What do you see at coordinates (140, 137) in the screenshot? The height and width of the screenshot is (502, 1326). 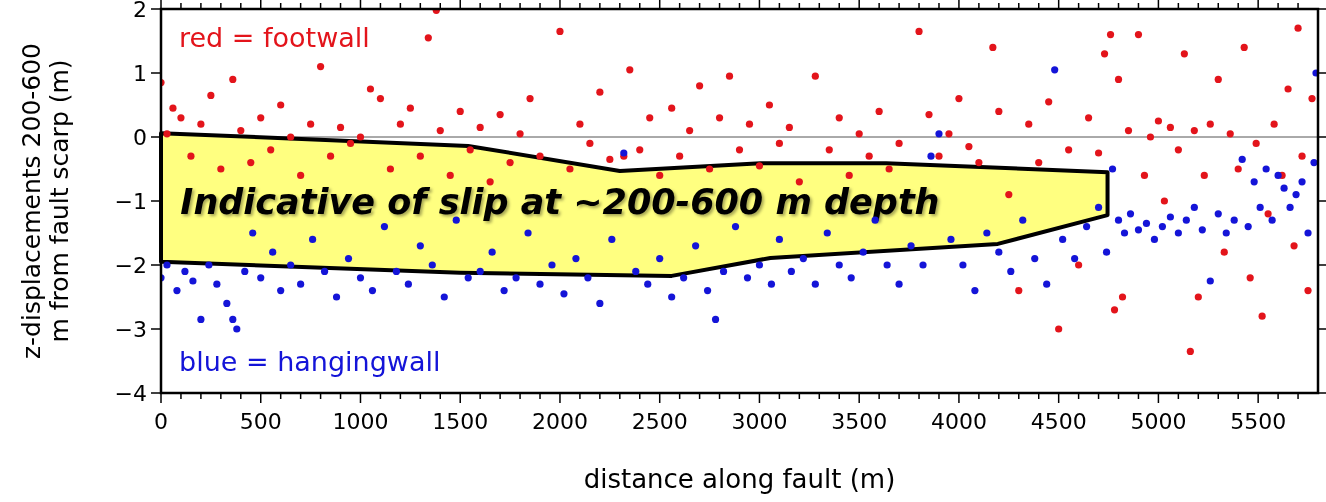 I see `y-tick-label: 0` at bounding box center [140, 137].